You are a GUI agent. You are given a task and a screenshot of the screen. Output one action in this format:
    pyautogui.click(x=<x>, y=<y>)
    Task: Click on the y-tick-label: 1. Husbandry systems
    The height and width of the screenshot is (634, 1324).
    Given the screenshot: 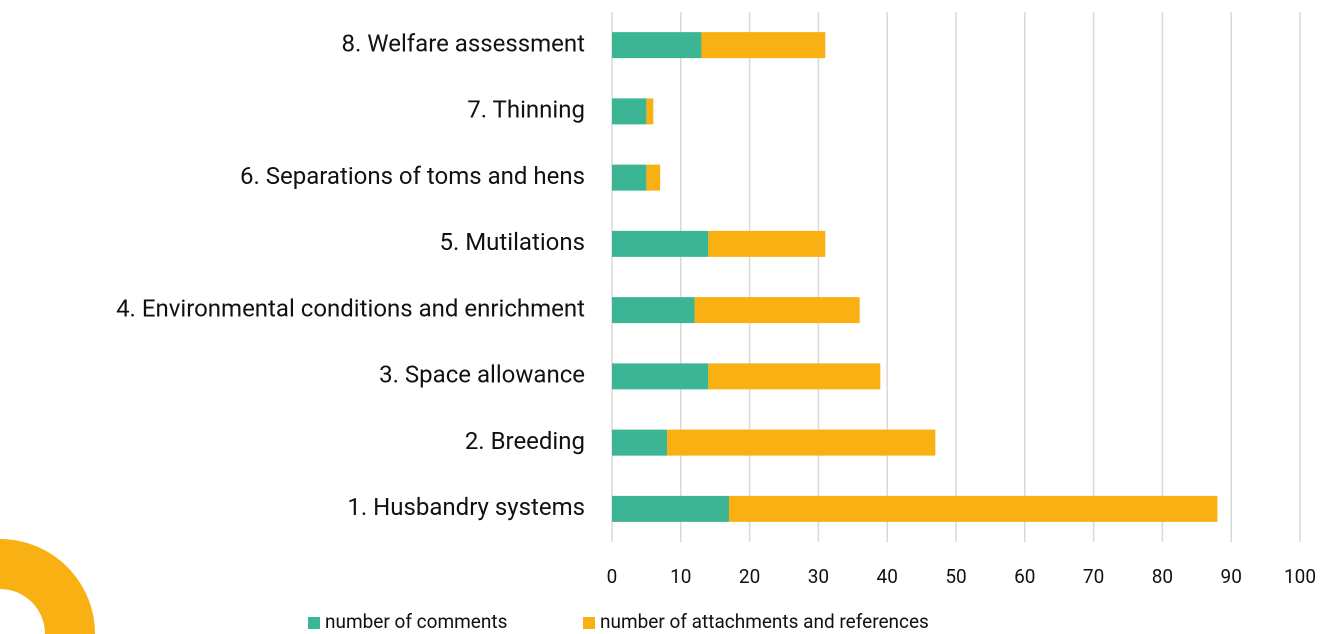 What is the action you would take?
    pyautogui.click(x=466, y=507)
    